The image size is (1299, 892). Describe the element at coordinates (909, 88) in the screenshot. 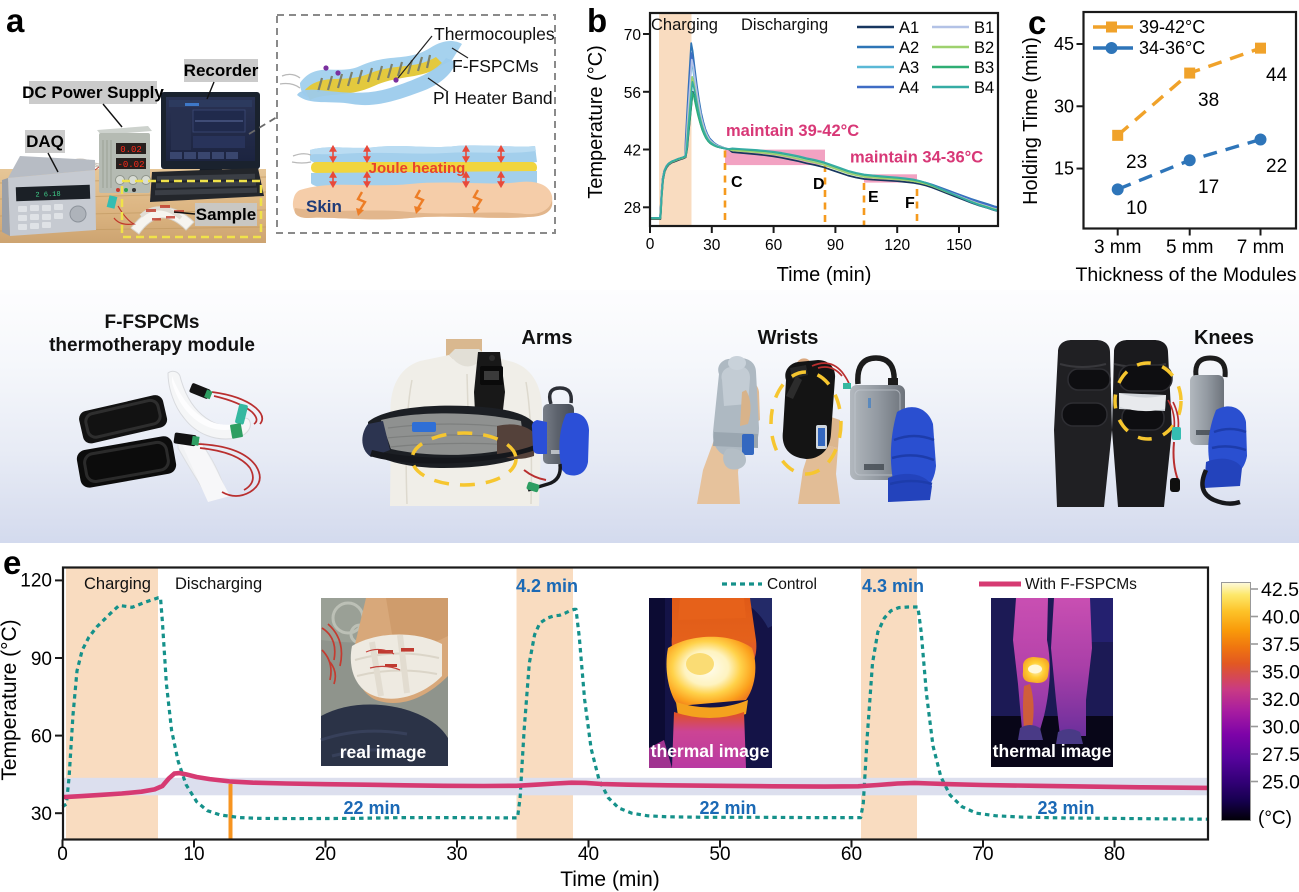

I see `svg-text: A4` at that location.